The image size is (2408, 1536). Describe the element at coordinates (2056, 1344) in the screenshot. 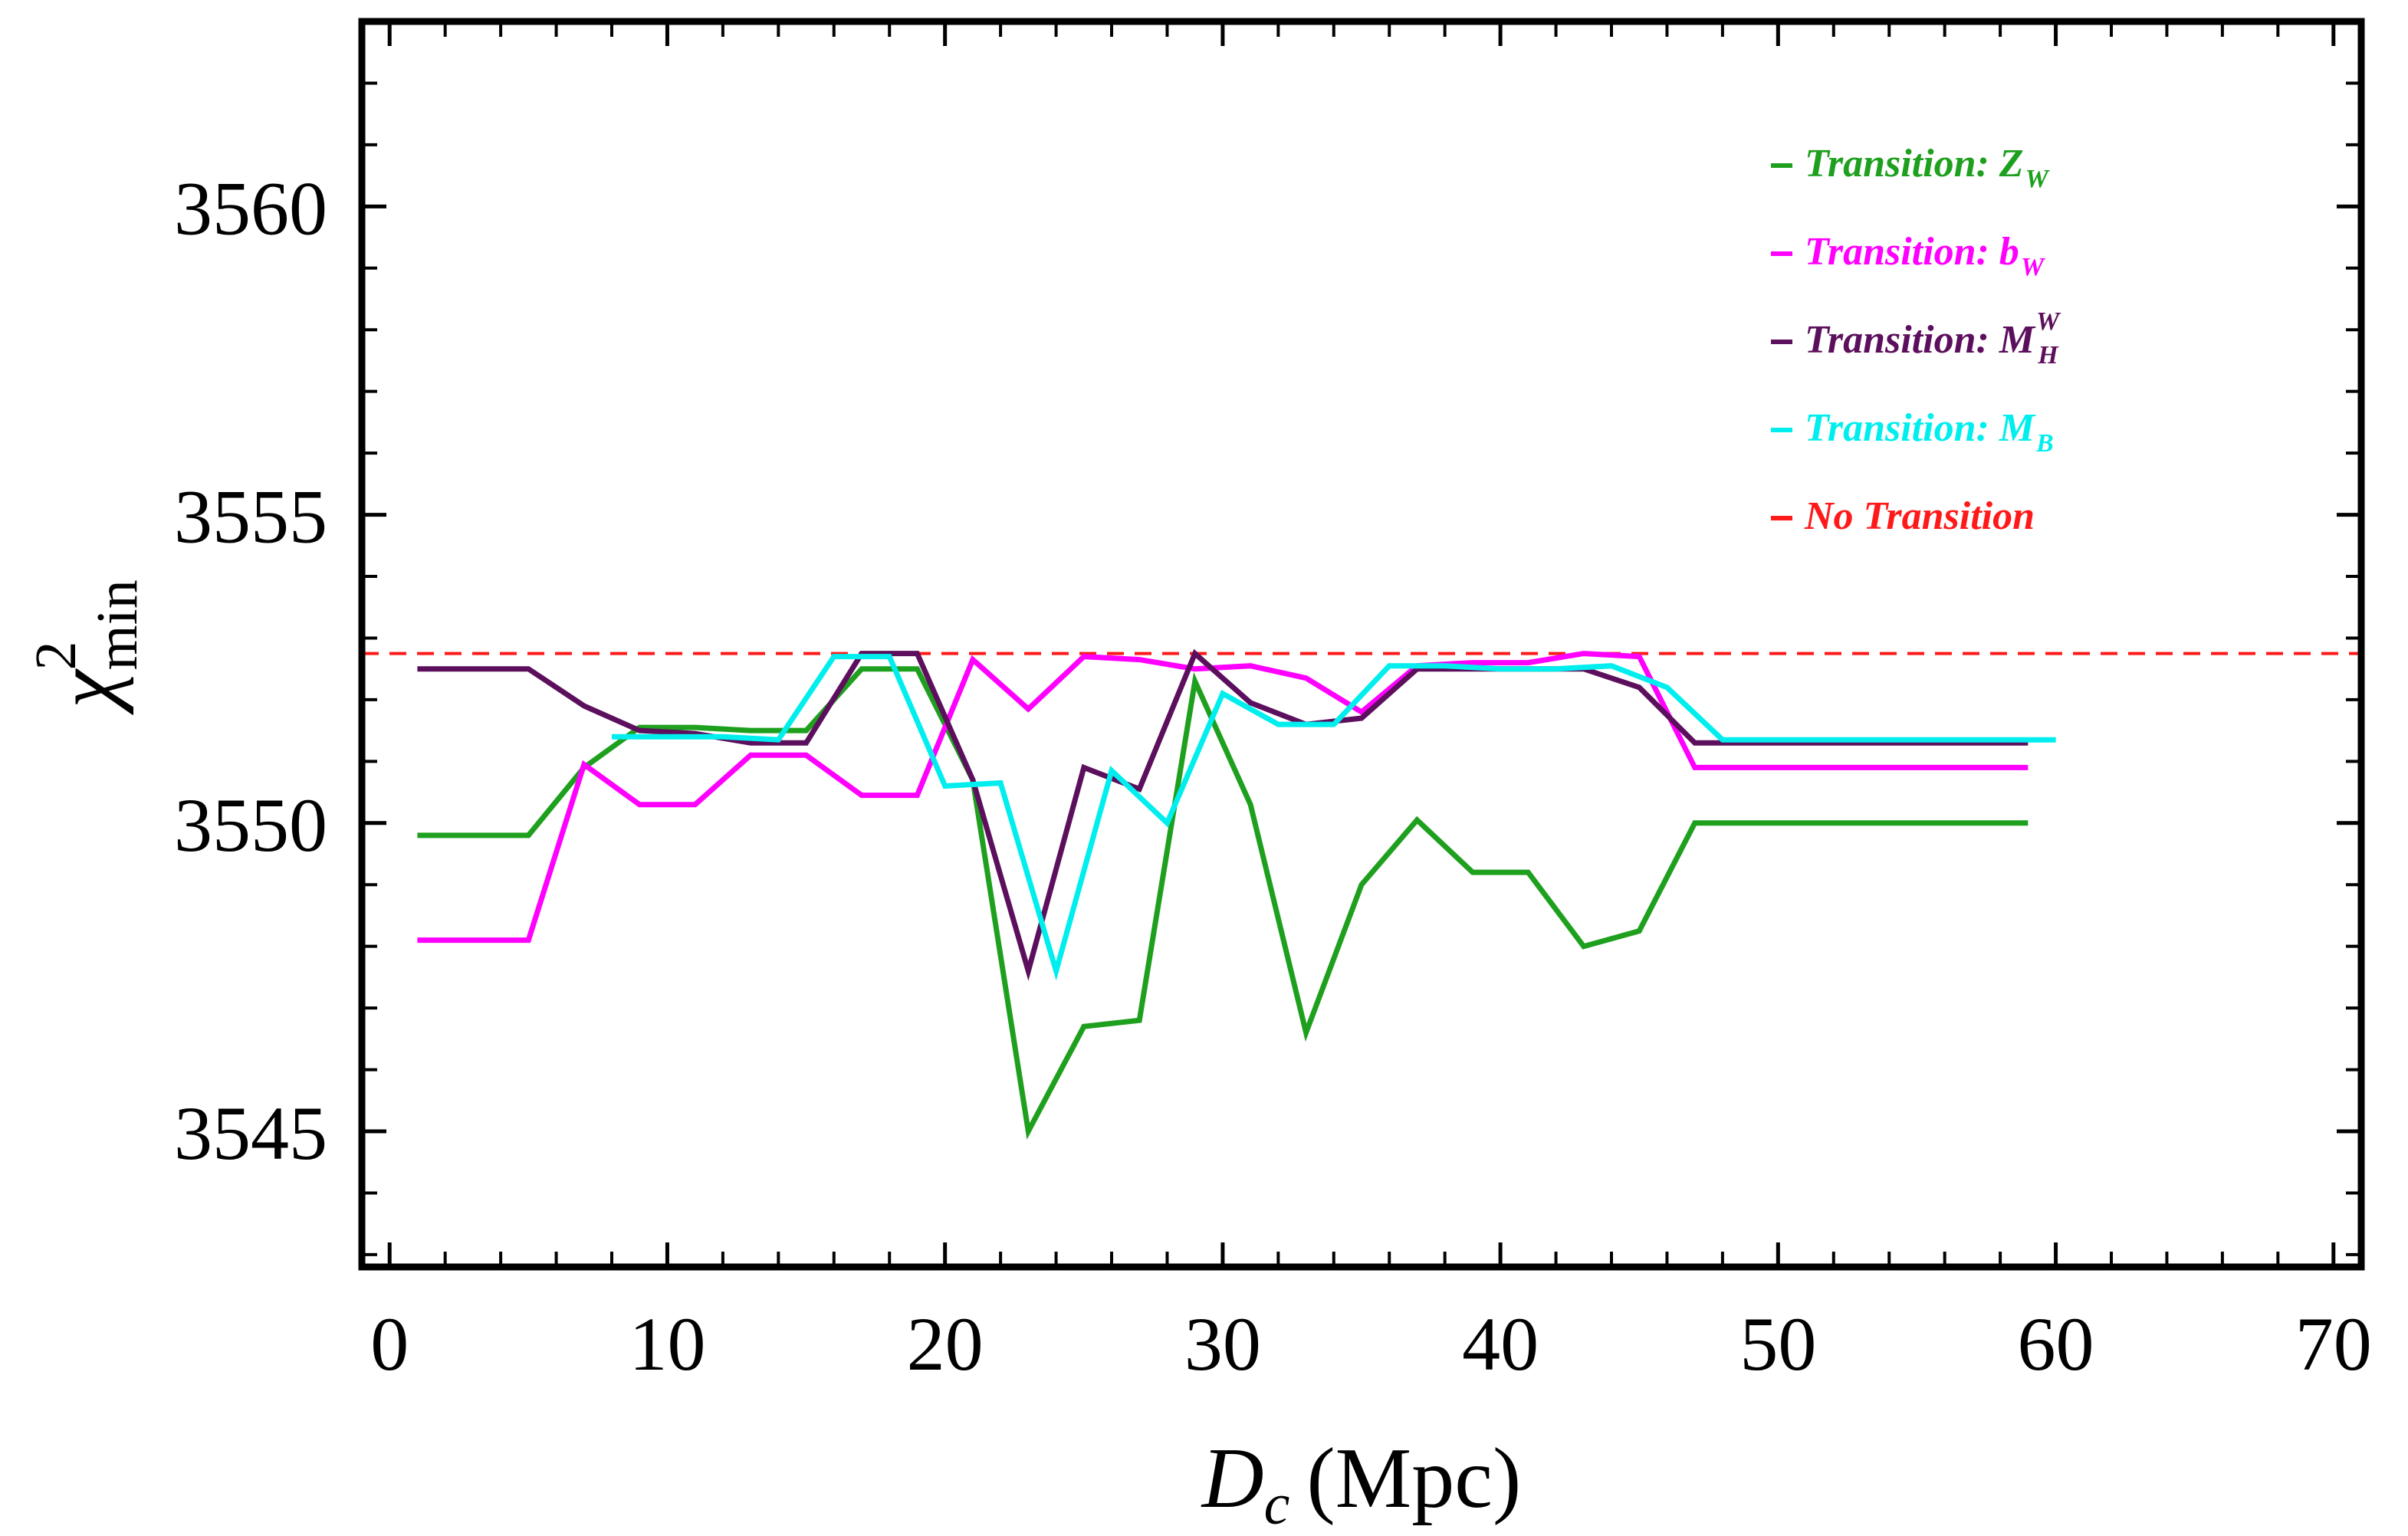

I see `x-tick-label: 60` at that location.